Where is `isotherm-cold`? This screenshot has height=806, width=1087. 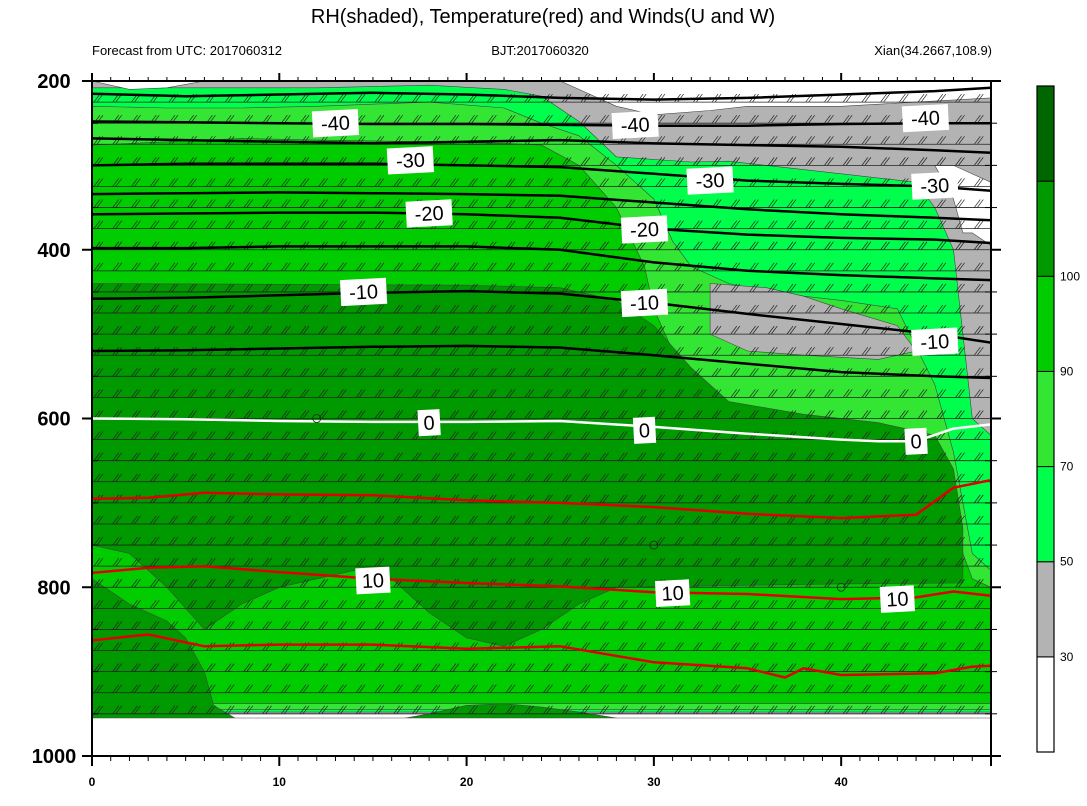 isotherm-cold is located at coordinates (541, 228).